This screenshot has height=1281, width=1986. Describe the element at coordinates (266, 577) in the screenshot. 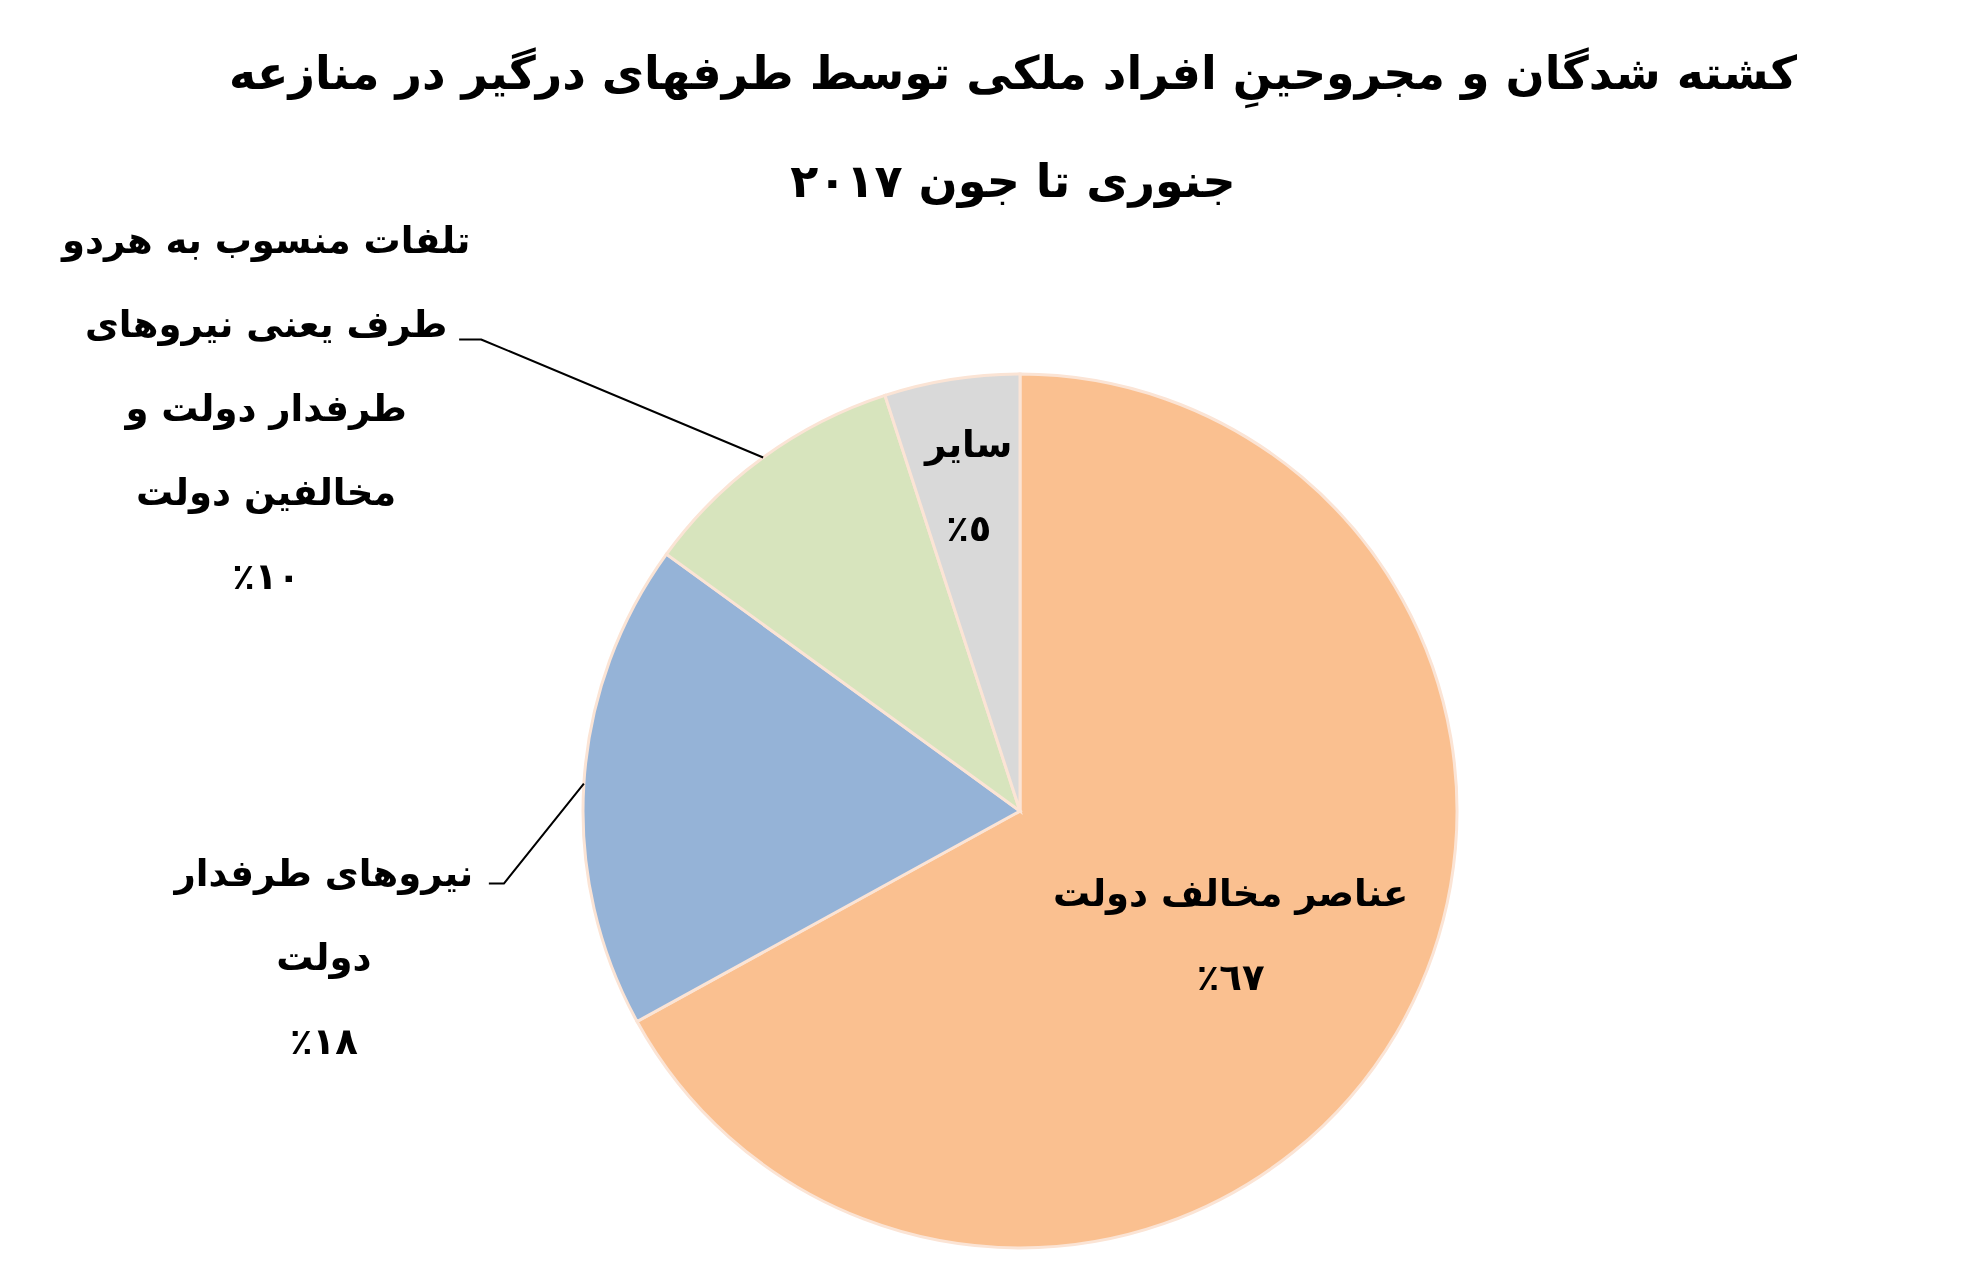

I see `data-label: ١٠٪` at that location.